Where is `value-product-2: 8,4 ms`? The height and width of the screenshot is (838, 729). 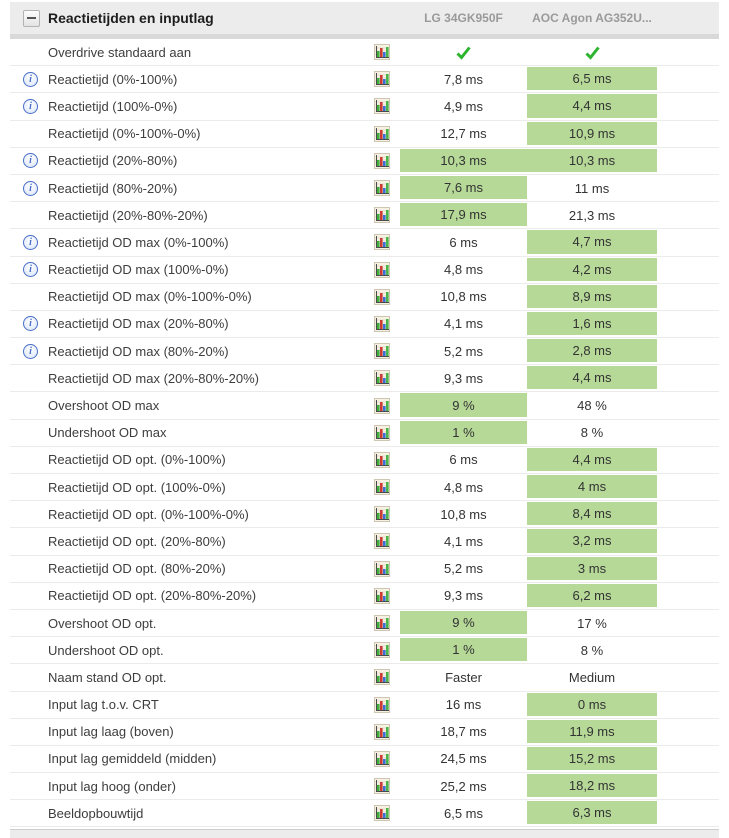 value-product-2: 8,4 ms is located at coordinates (592, 514).